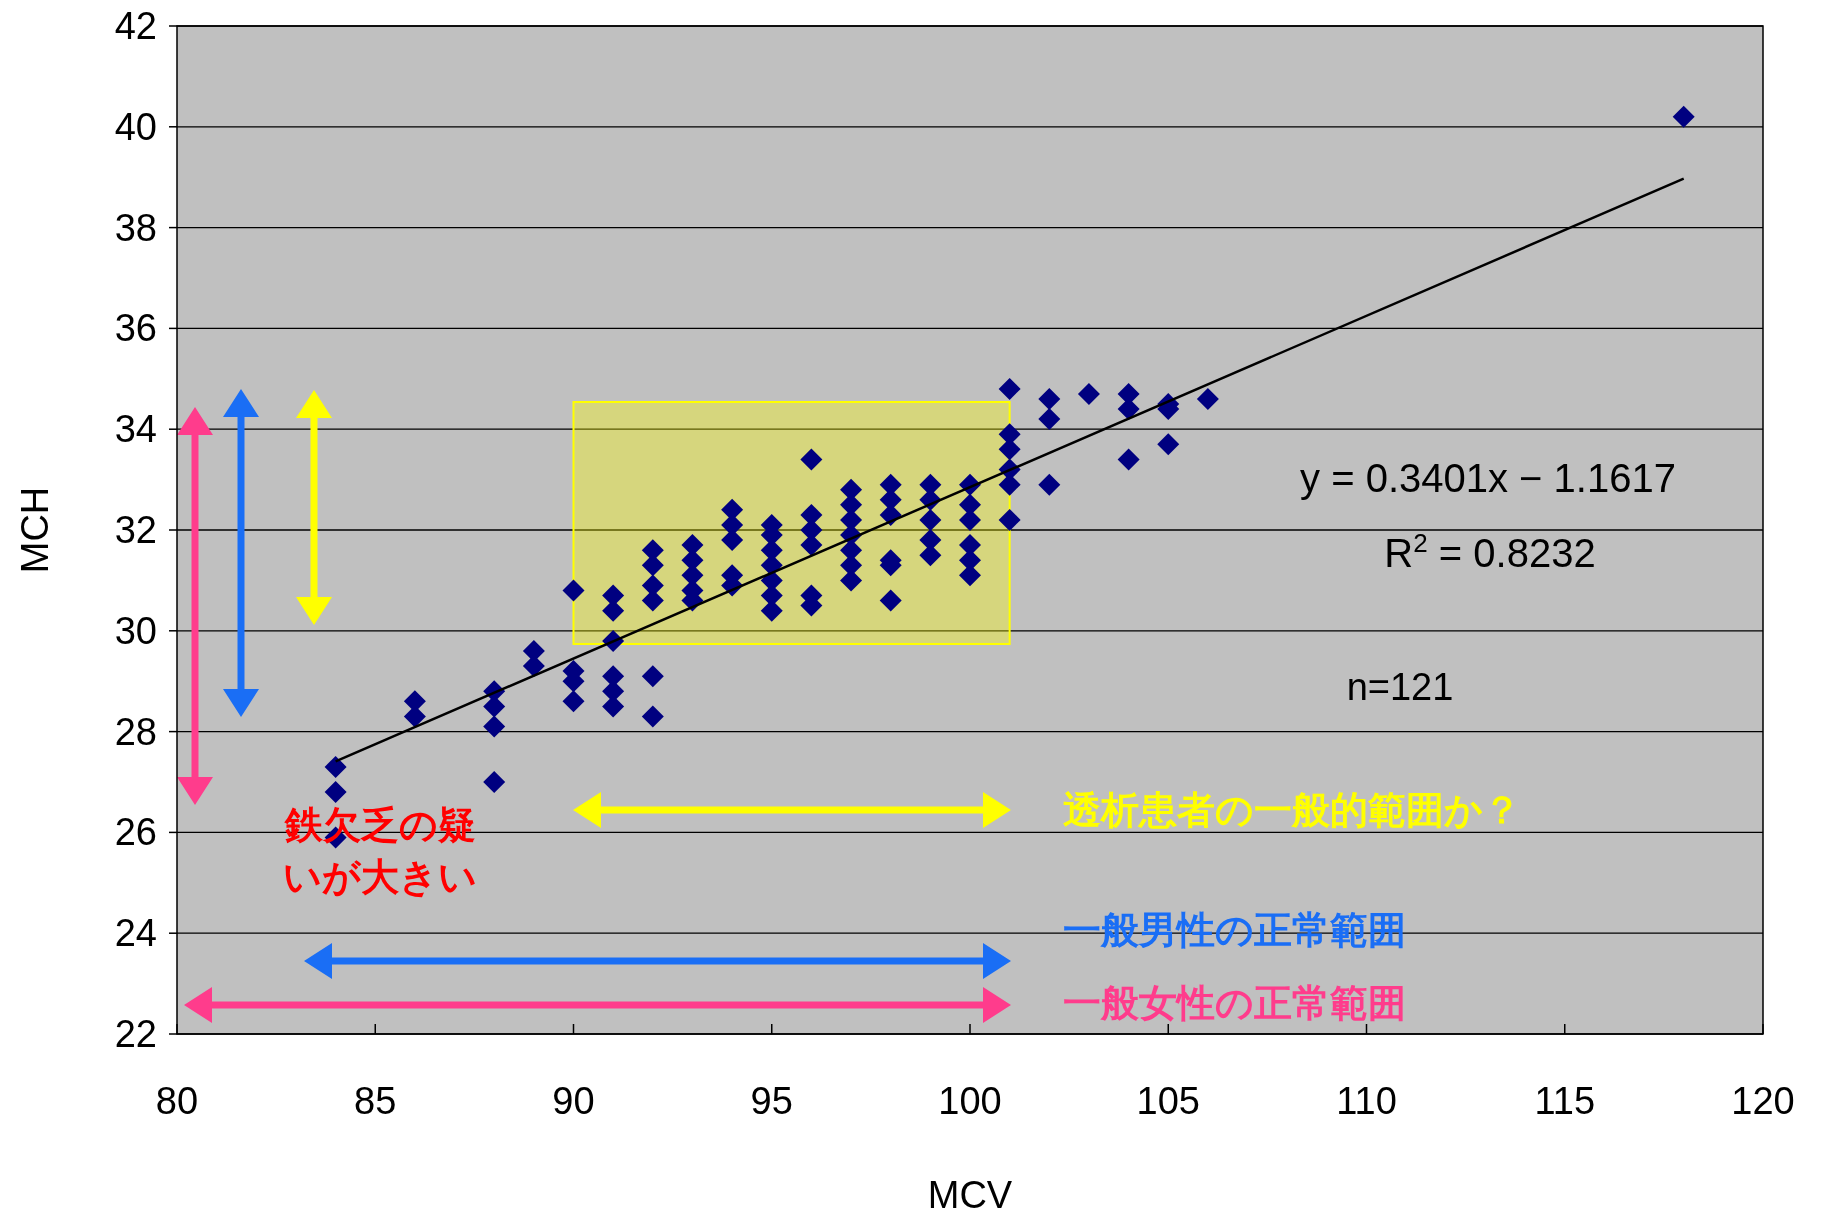 Image resolution: width=1822 pixels, height=1216 pixels. I want to click on x-tick-label: 110, so click(1366, 1101).